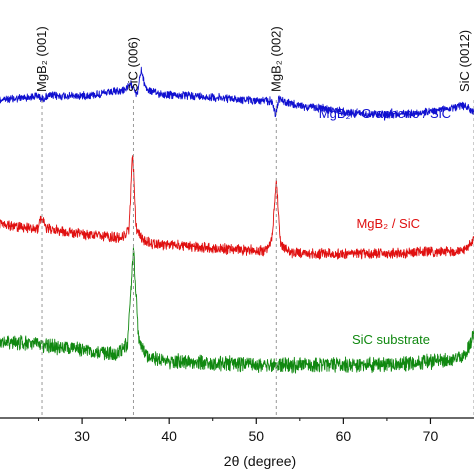  What do you see at coordinates (431, 436) in the screenshot?
I see `x-tick-label: 70` at bounding box center [431, 436].